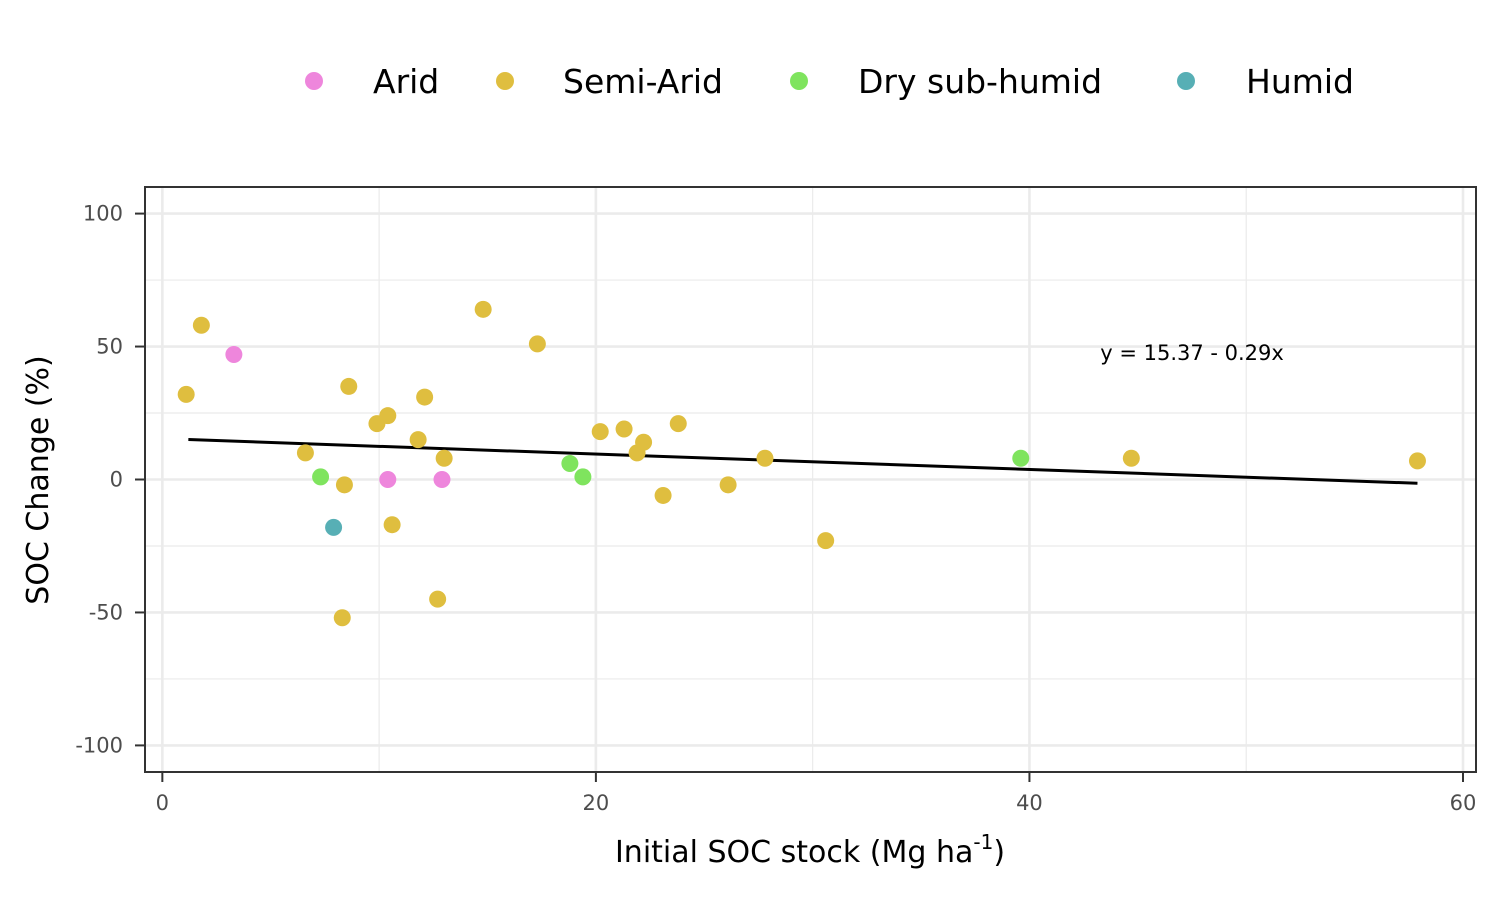  I want to click on y-tick-label: -50, so click(106, 612).